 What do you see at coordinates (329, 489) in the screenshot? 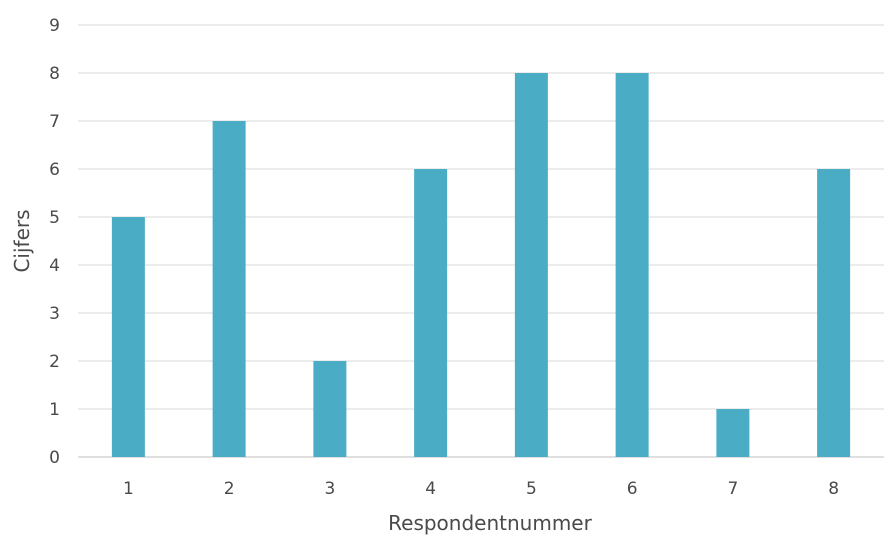
I see `x-tick-label: 3` at bounding box center [329, 489].